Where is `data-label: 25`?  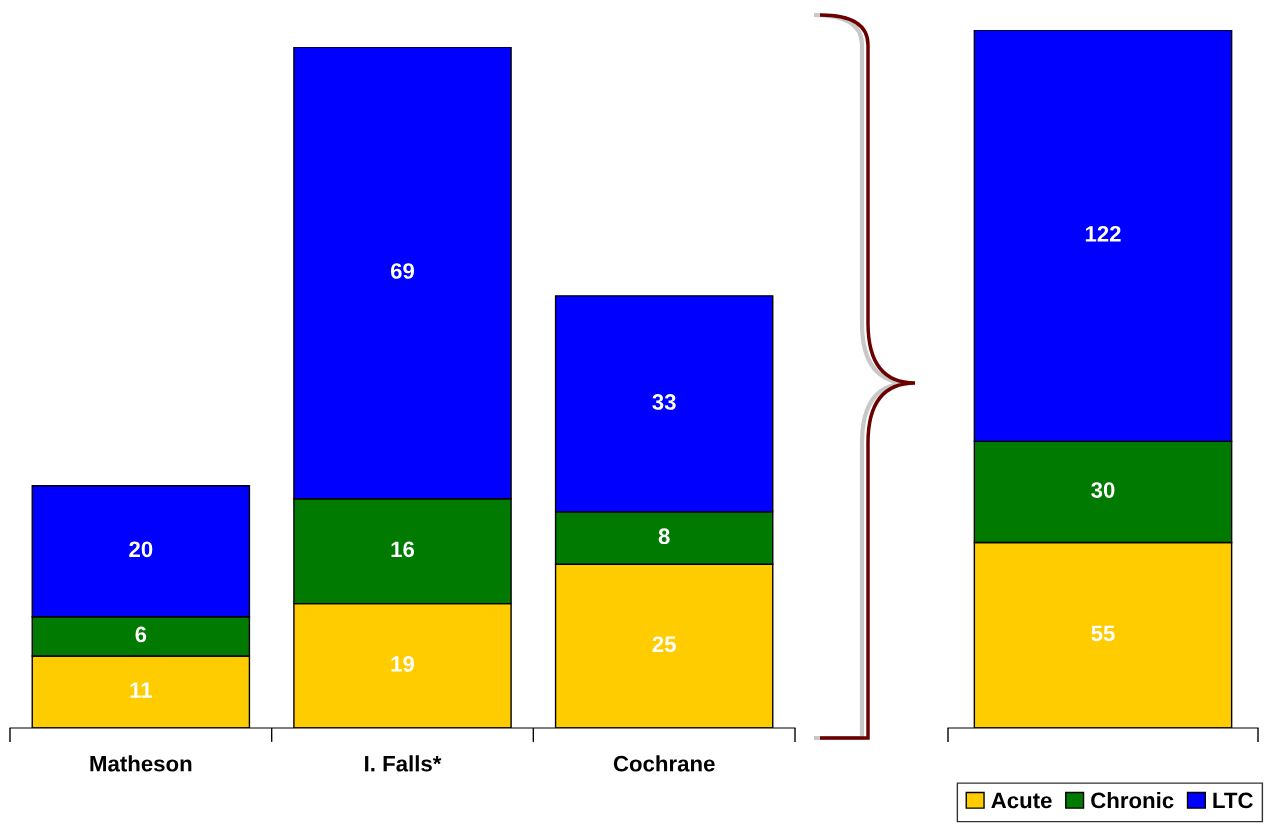 data-label: 25 is located at coordinates (664, 644).